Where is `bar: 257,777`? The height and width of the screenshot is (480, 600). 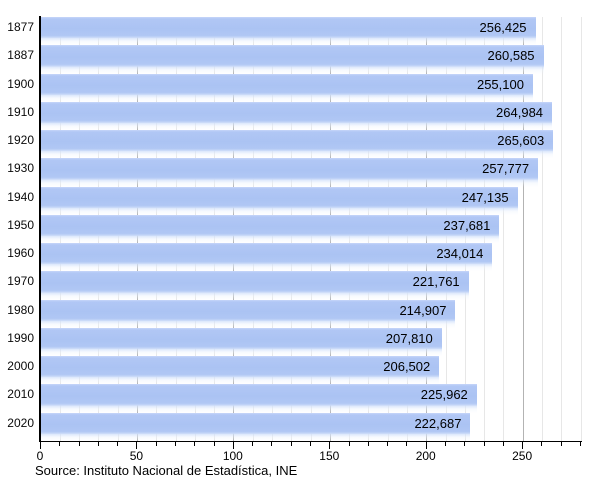 bar: 257,777 is located at coordinates (290, 172).